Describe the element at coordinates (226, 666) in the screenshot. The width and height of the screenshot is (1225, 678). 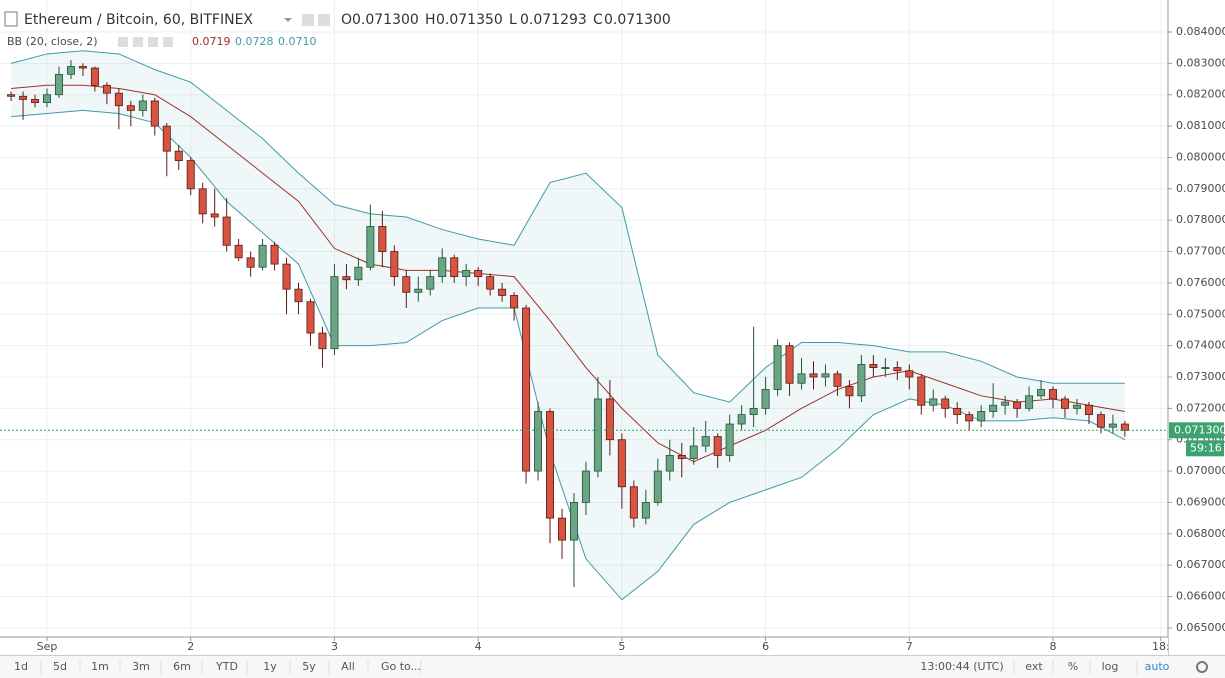
I see `range-button: YTD` at that location.